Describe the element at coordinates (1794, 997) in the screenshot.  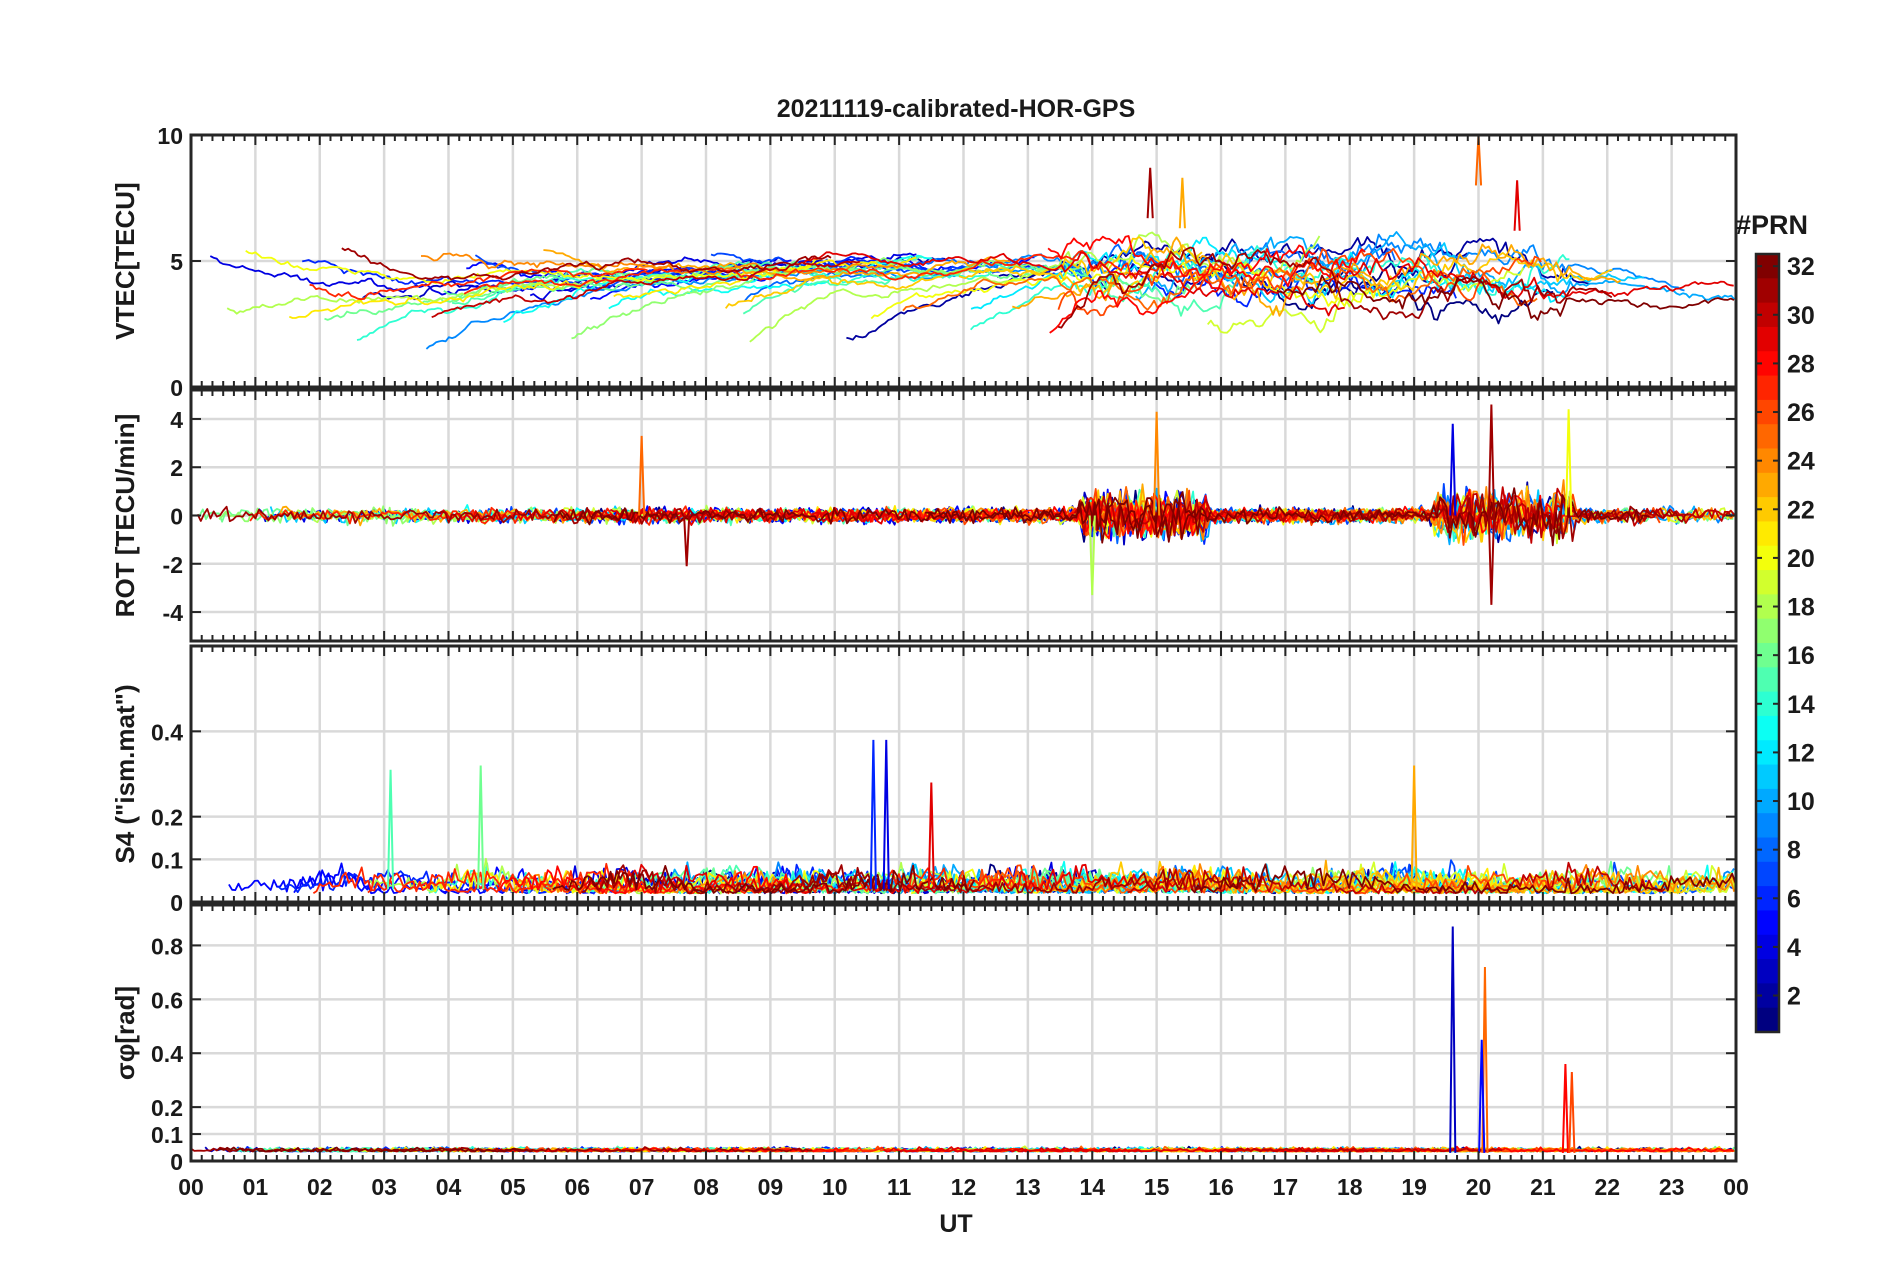
I see `colorbar-tick-label: 2` at that location.